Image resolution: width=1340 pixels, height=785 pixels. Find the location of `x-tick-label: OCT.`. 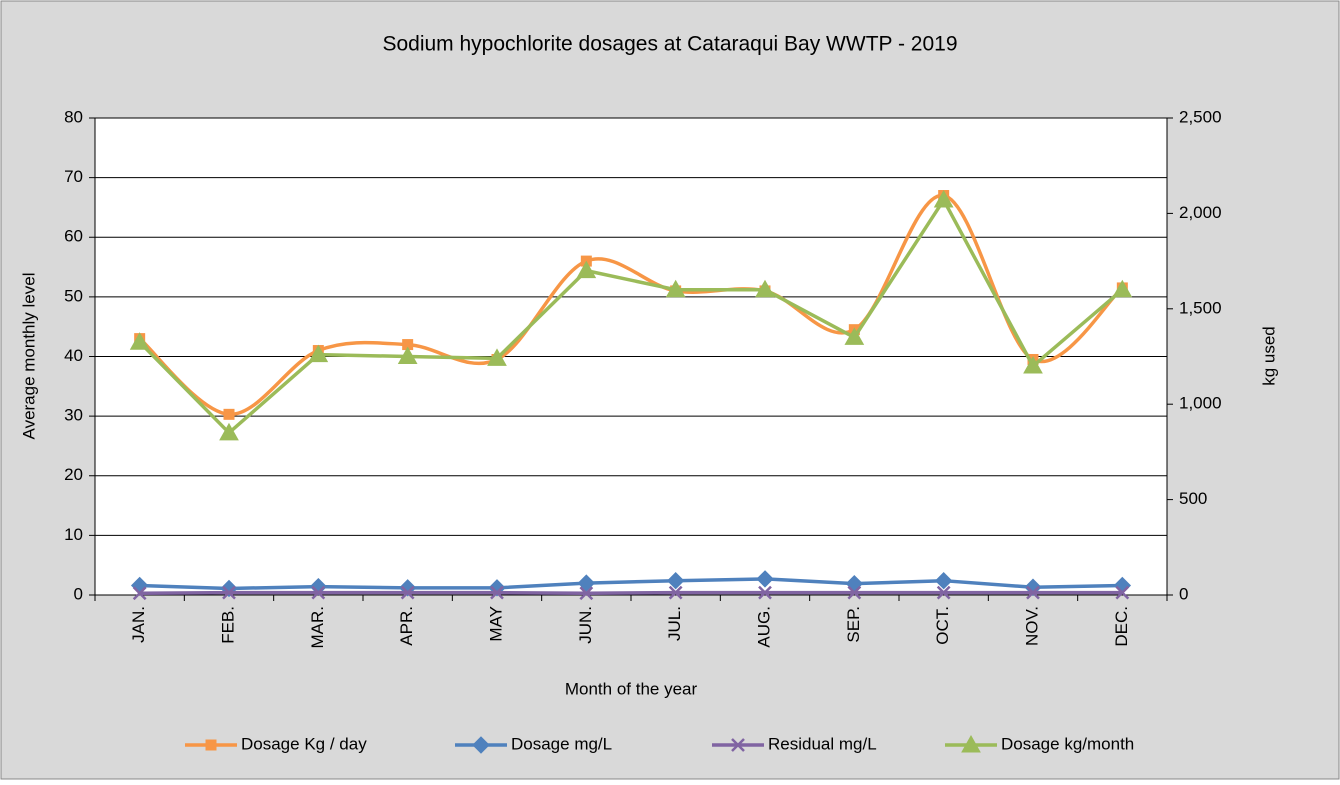

x-tick-label: OCT. is located at coordinates (942, 625).